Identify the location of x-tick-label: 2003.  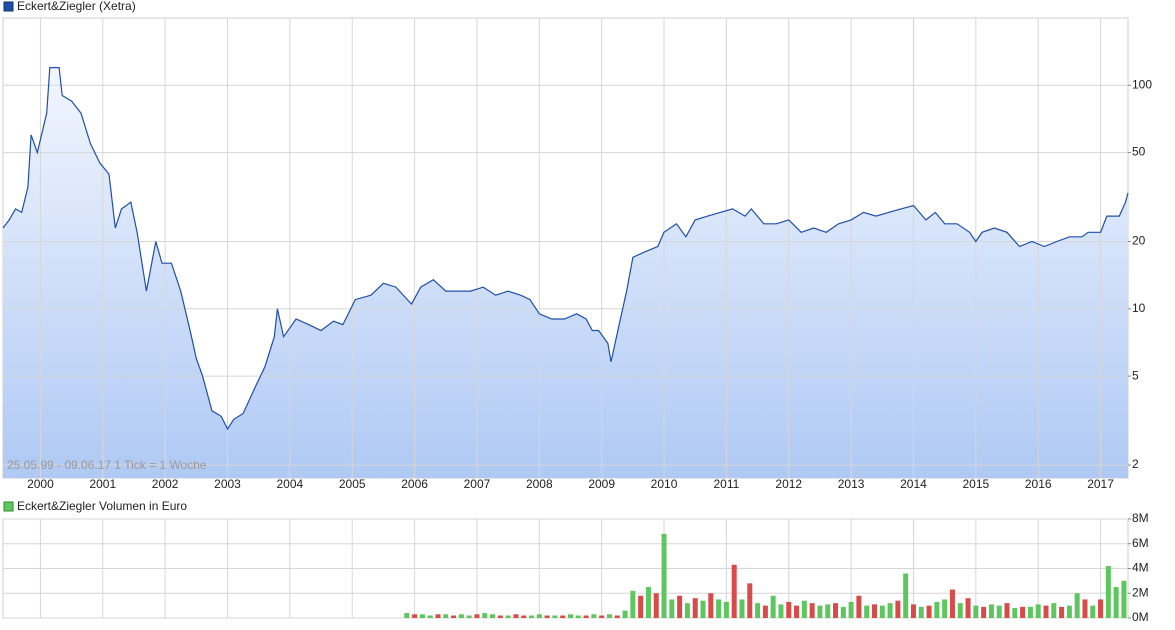
(227, 484).